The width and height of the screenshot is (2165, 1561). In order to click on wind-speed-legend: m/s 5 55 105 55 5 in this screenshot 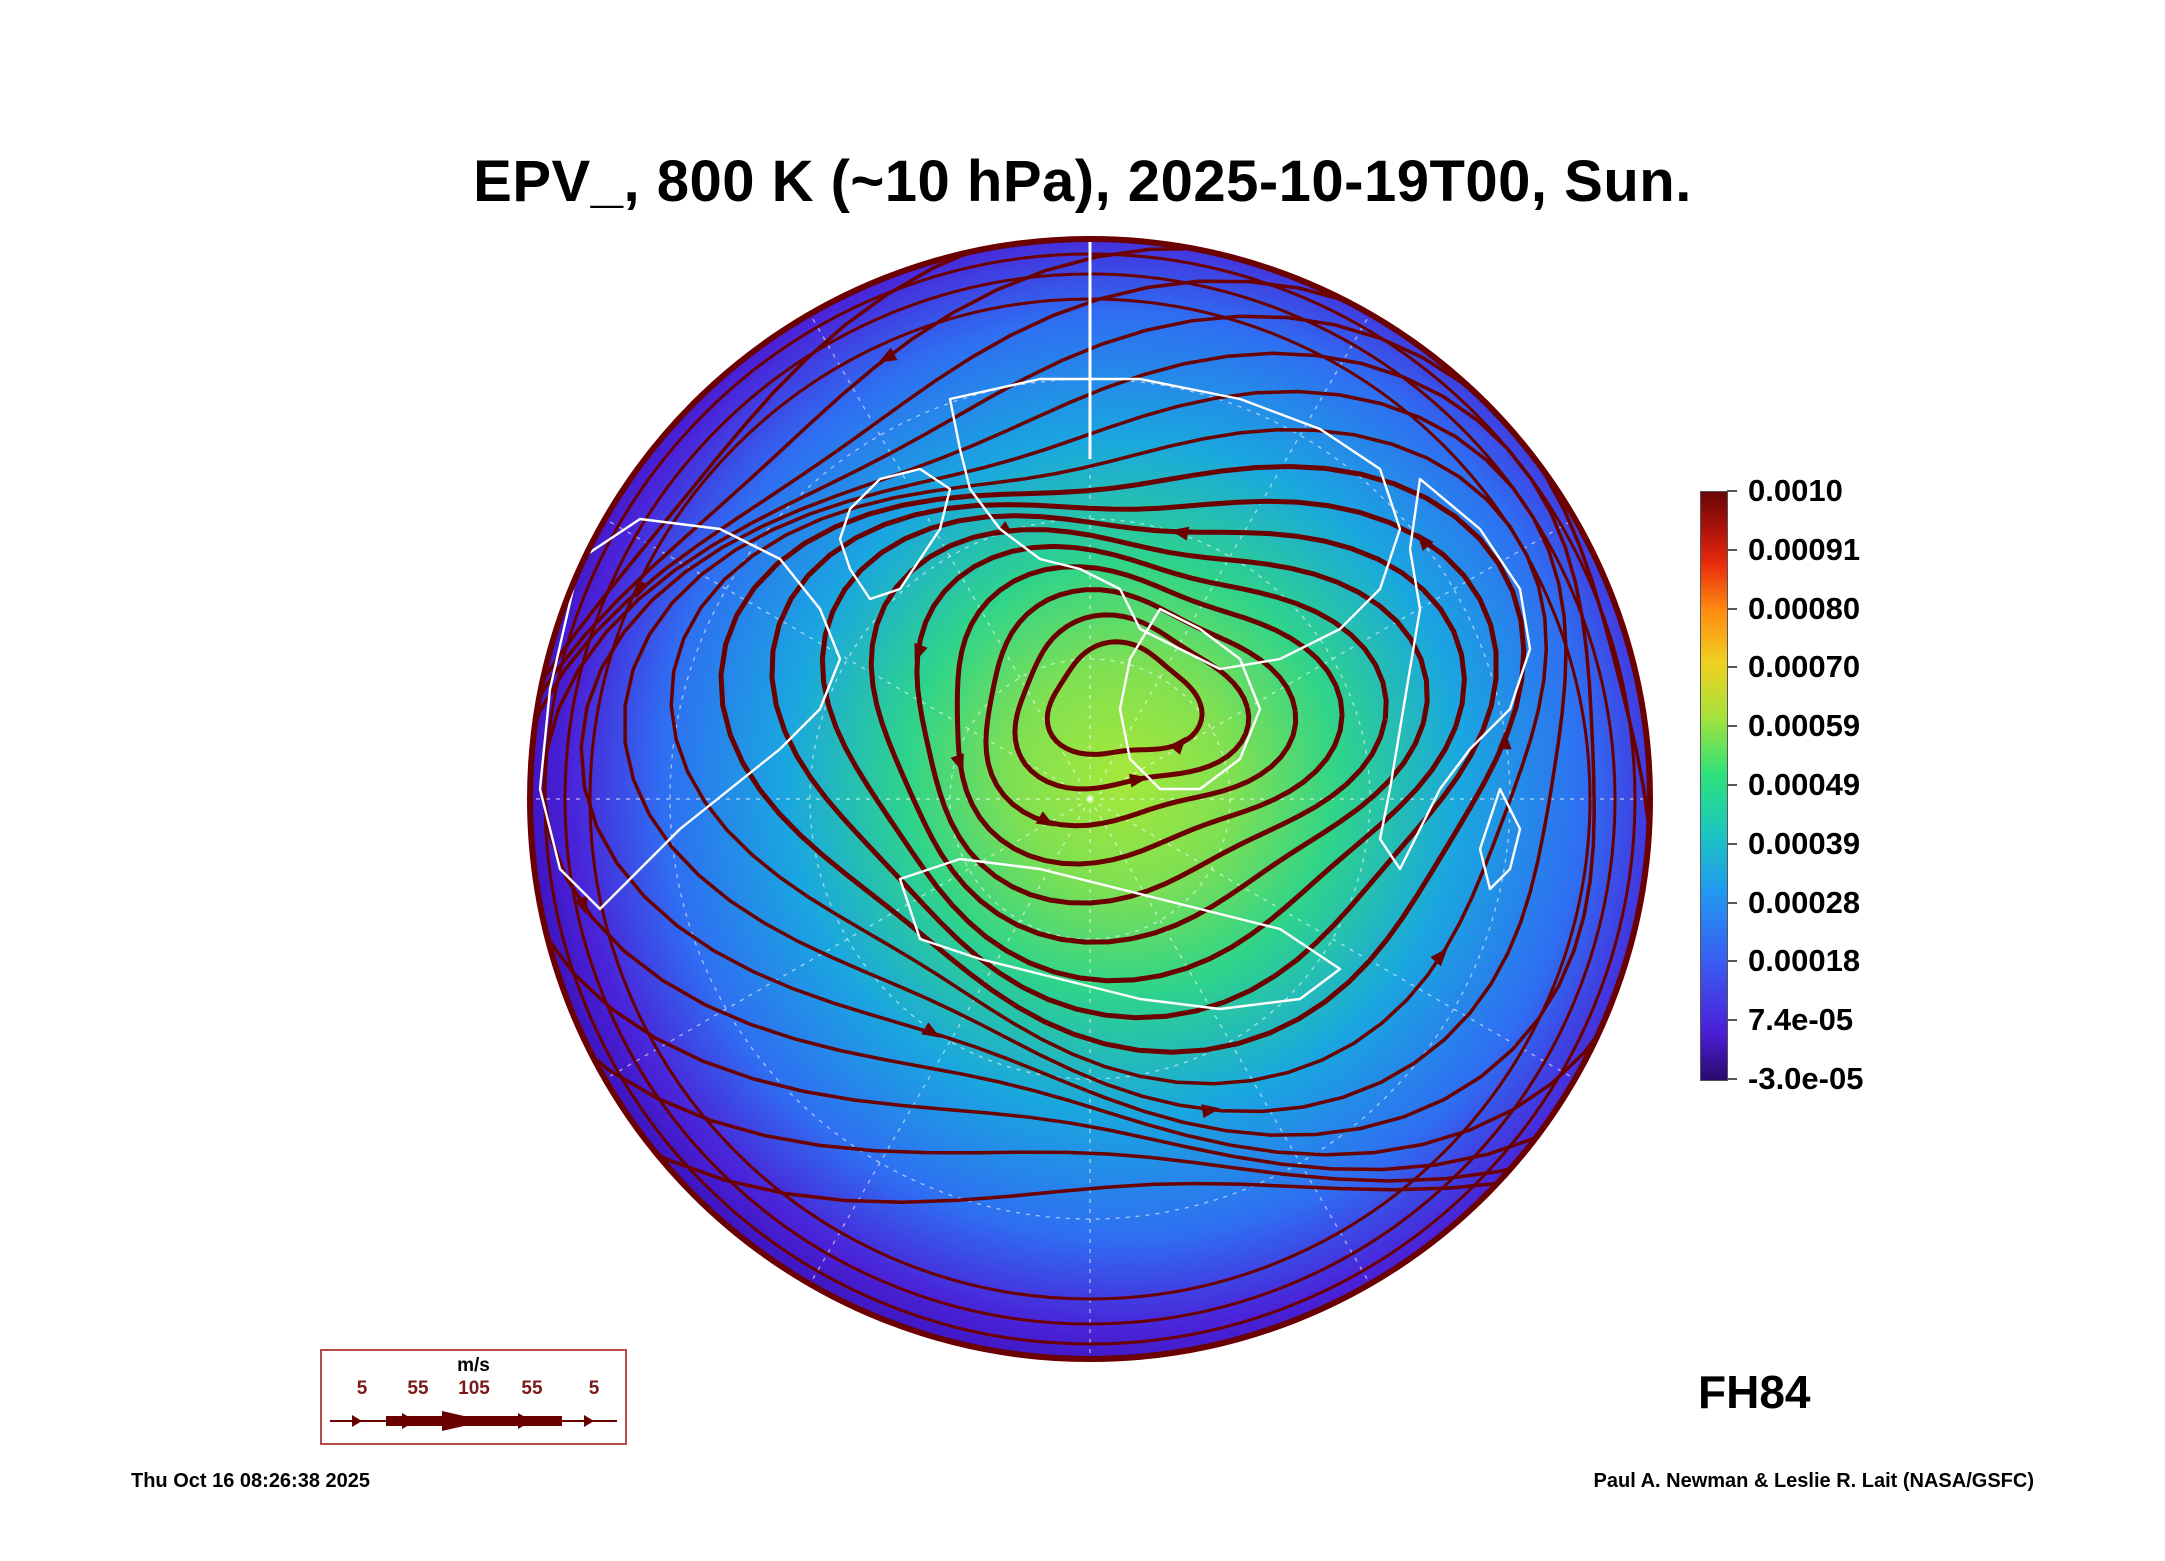, I will do `click(473, 1397)`.